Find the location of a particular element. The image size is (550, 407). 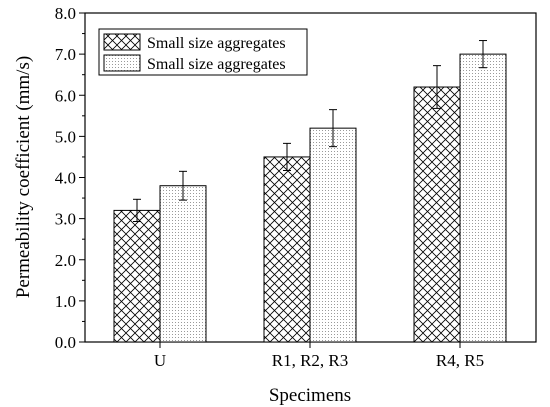

x-tick-label: U is located at coordinates (160, 360).